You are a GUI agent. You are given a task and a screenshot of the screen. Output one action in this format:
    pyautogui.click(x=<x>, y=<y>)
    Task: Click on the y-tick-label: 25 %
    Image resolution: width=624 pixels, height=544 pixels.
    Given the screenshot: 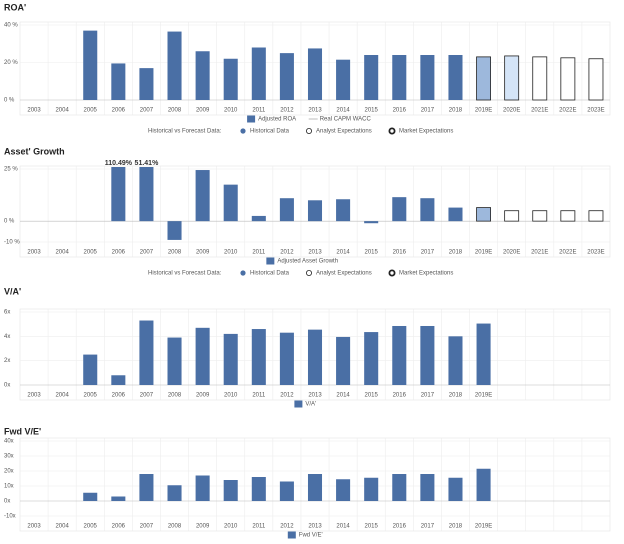 What is the action you would take?
    pyautogui.click(x=11, y=170)
    